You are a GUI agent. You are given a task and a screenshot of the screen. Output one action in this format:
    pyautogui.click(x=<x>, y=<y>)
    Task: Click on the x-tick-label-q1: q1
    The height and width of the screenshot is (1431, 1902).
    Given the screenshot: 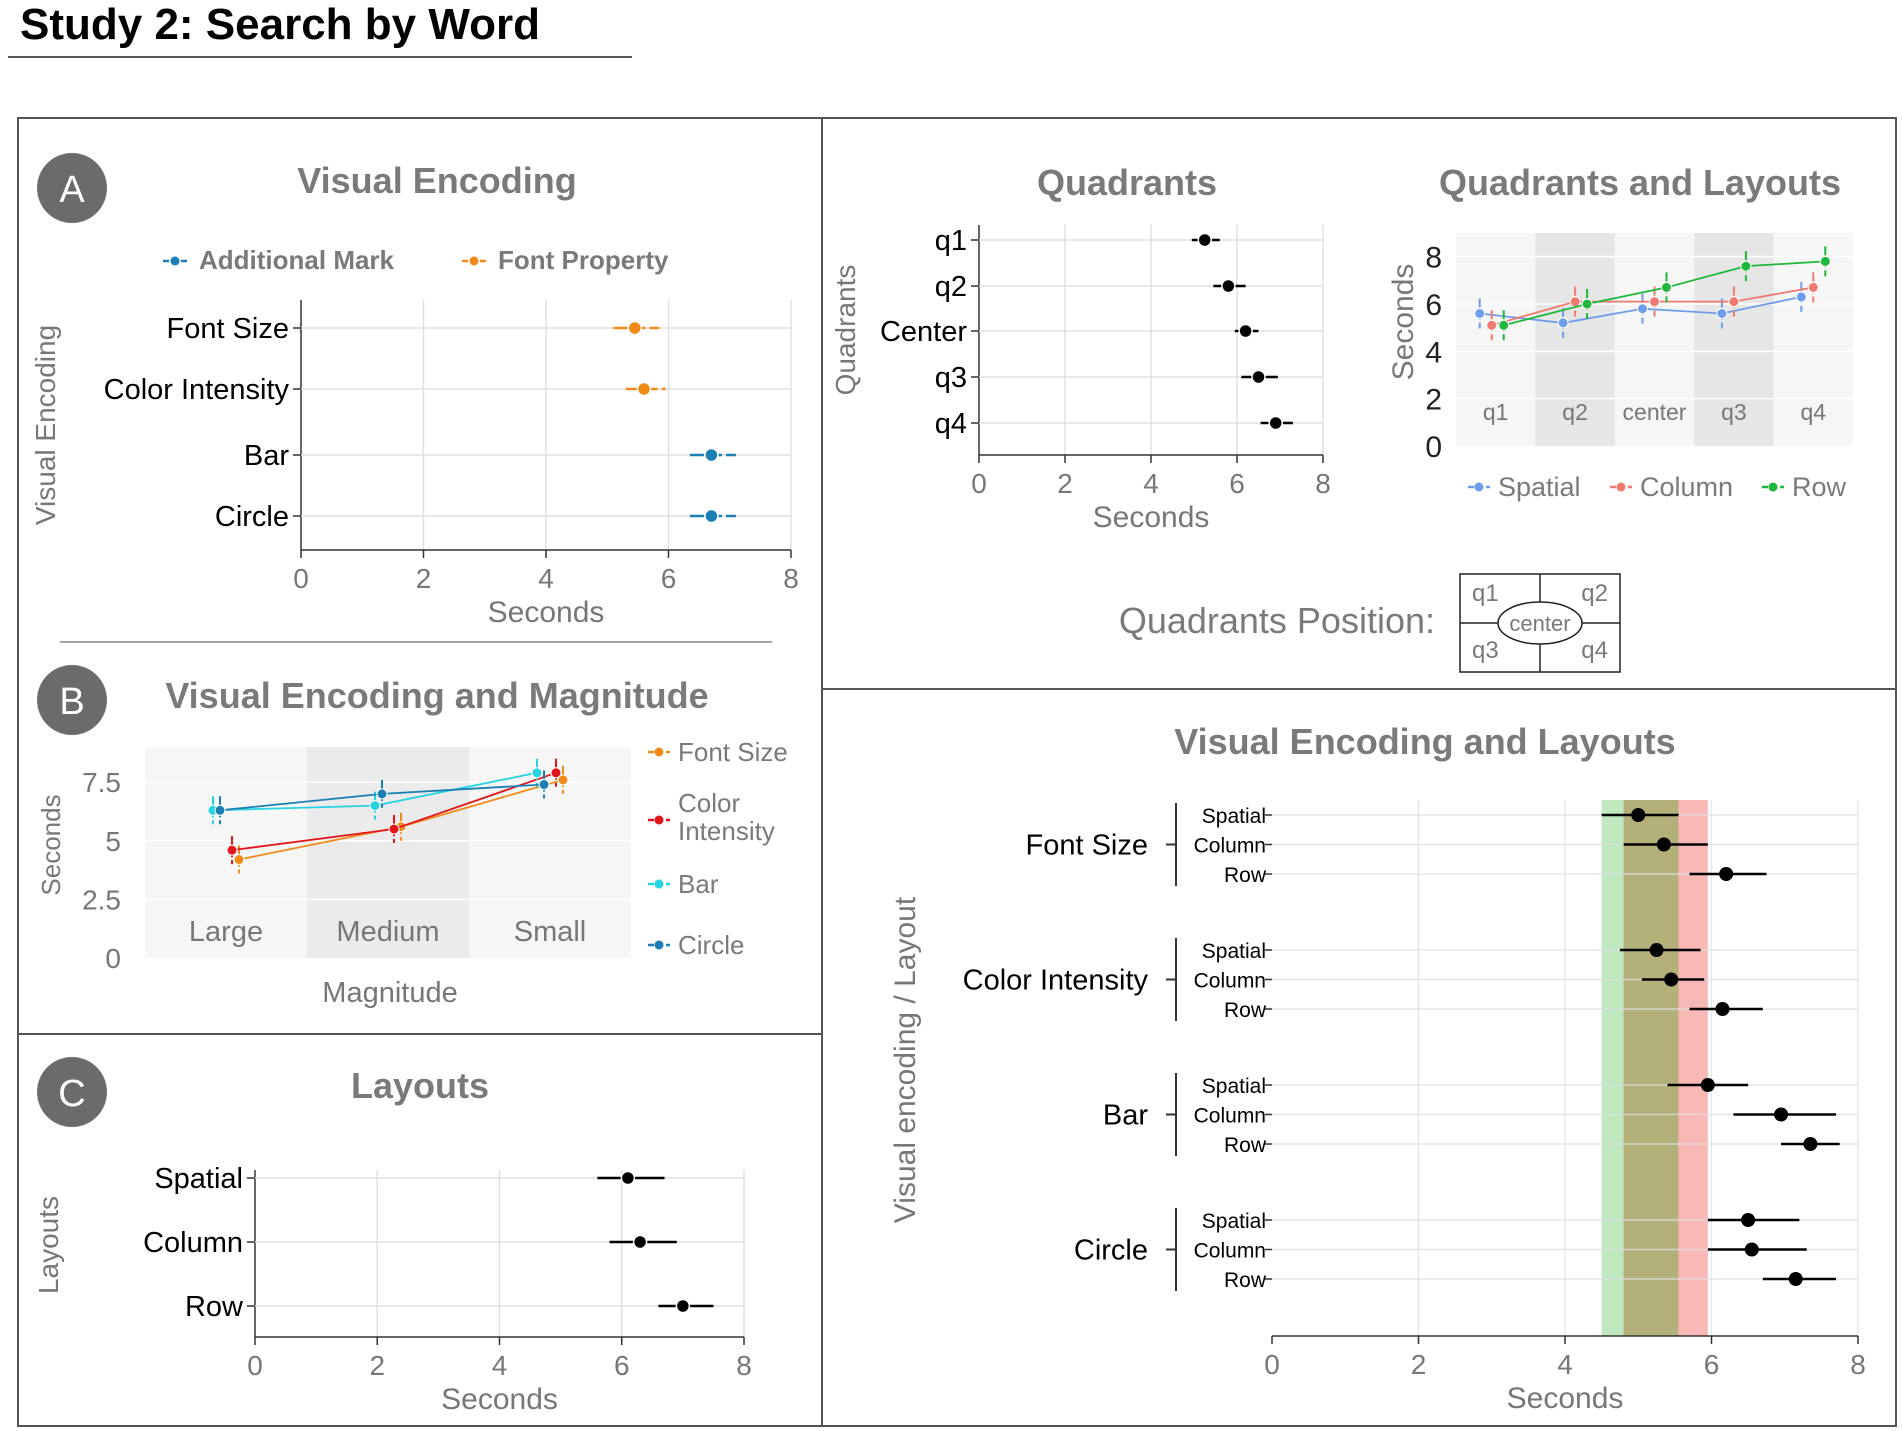 What is the action you would take?
    pyautogui.click(x=1496, y=412)
    